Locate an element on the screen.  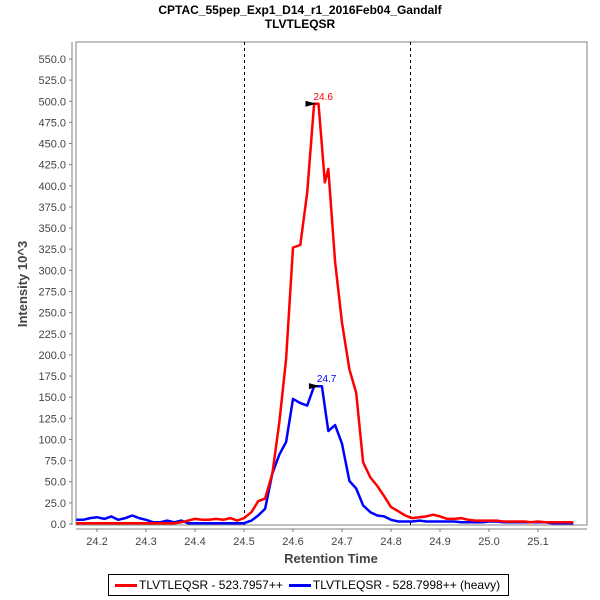
y-tick-label: 25.0 is located at coordinates (55, 504).